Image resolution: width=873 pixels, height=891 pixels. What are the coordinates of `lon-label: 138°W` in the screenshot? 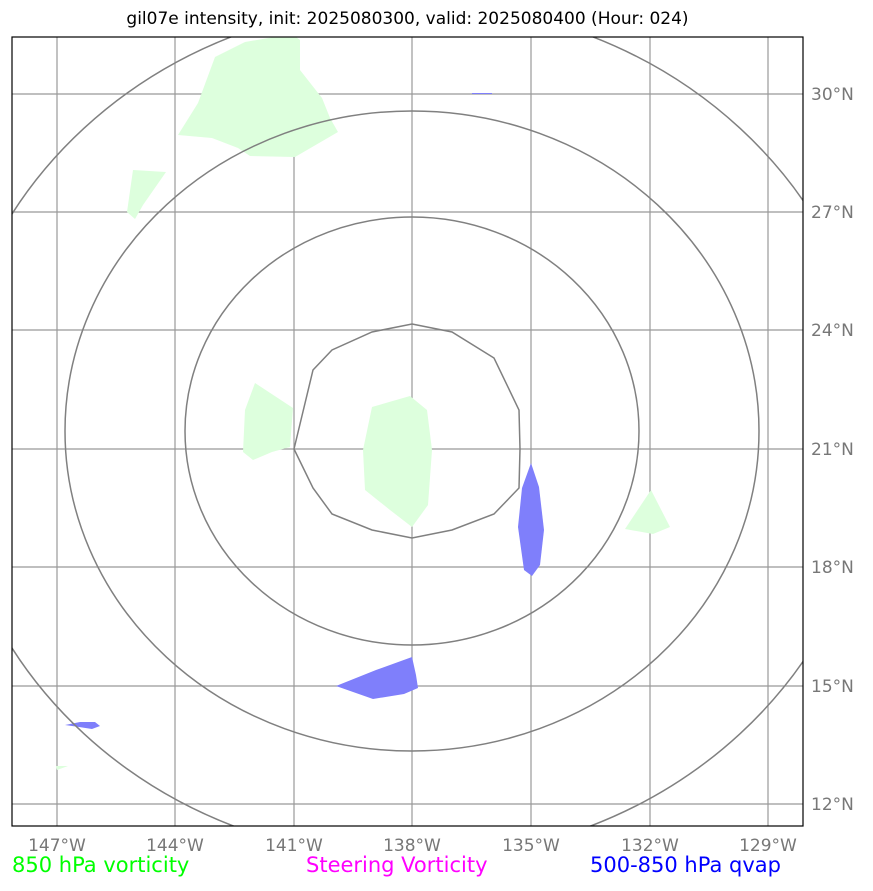 It's located at (412, 846).